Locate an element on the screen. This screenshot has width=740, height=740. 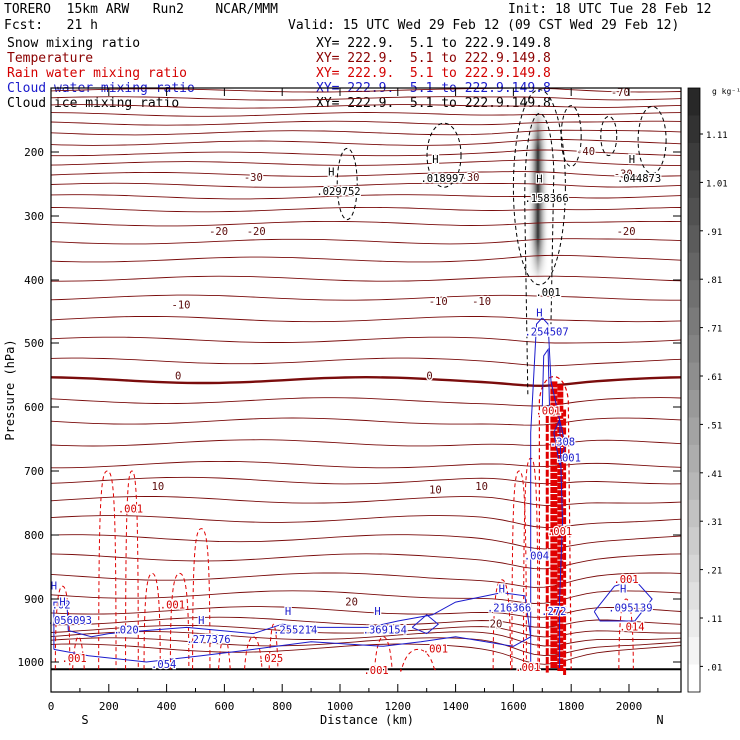
x-tick-label: 2000 is located at coordinates (629, 706).